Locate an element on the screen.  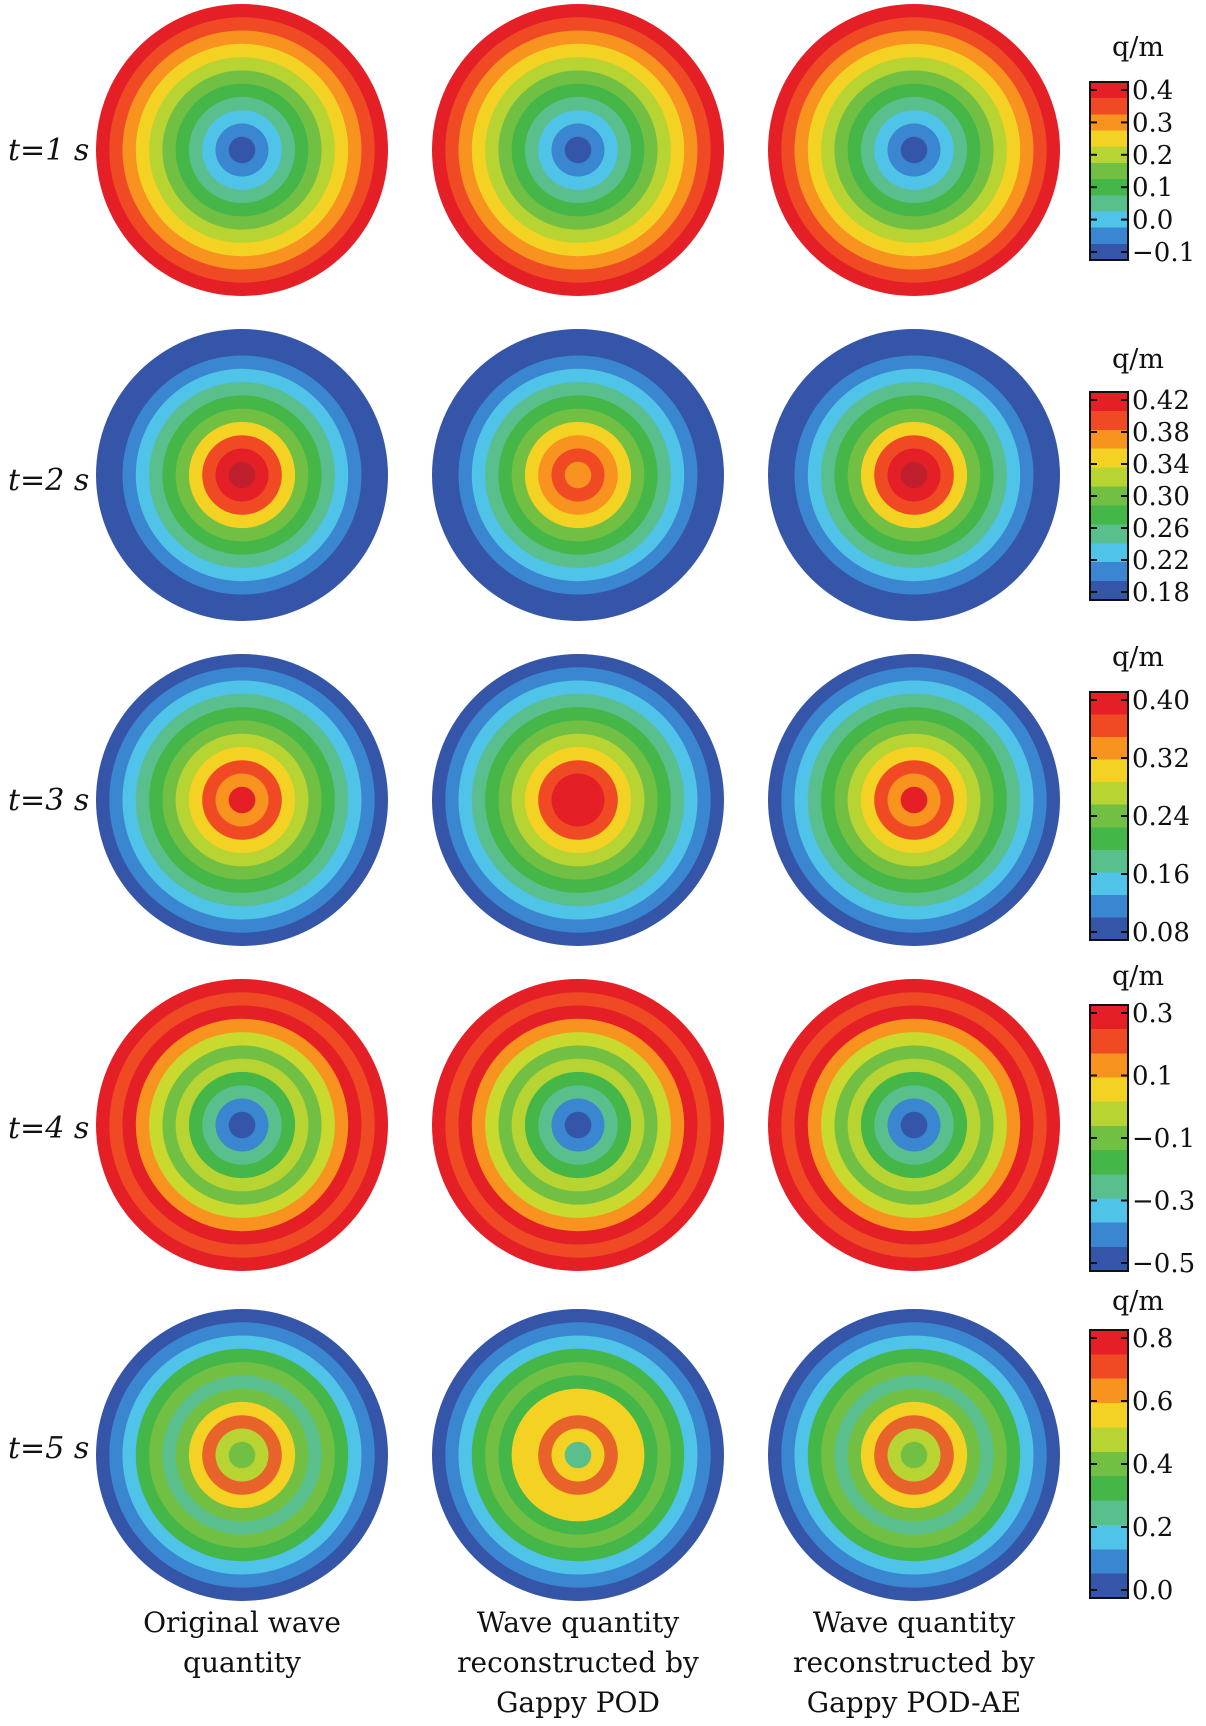
colorbar-4: q/m 0.3 0.1 −0.1 −0.3 −0.5 is located at coordinates (1142, 1120).